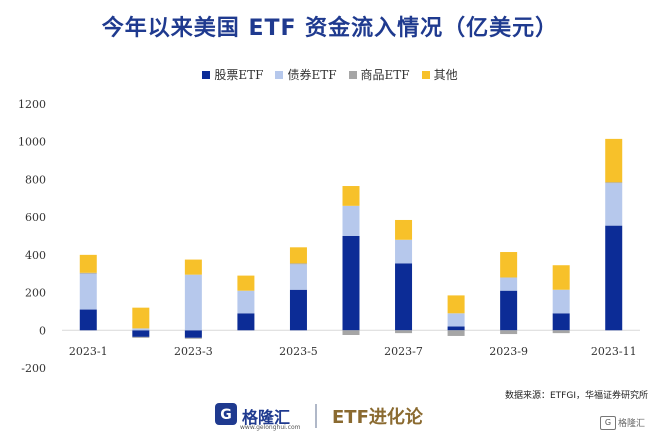 This screenshot has height=433, width=660. I want to click on brand-title: ETF进化论, so click(377, 417).